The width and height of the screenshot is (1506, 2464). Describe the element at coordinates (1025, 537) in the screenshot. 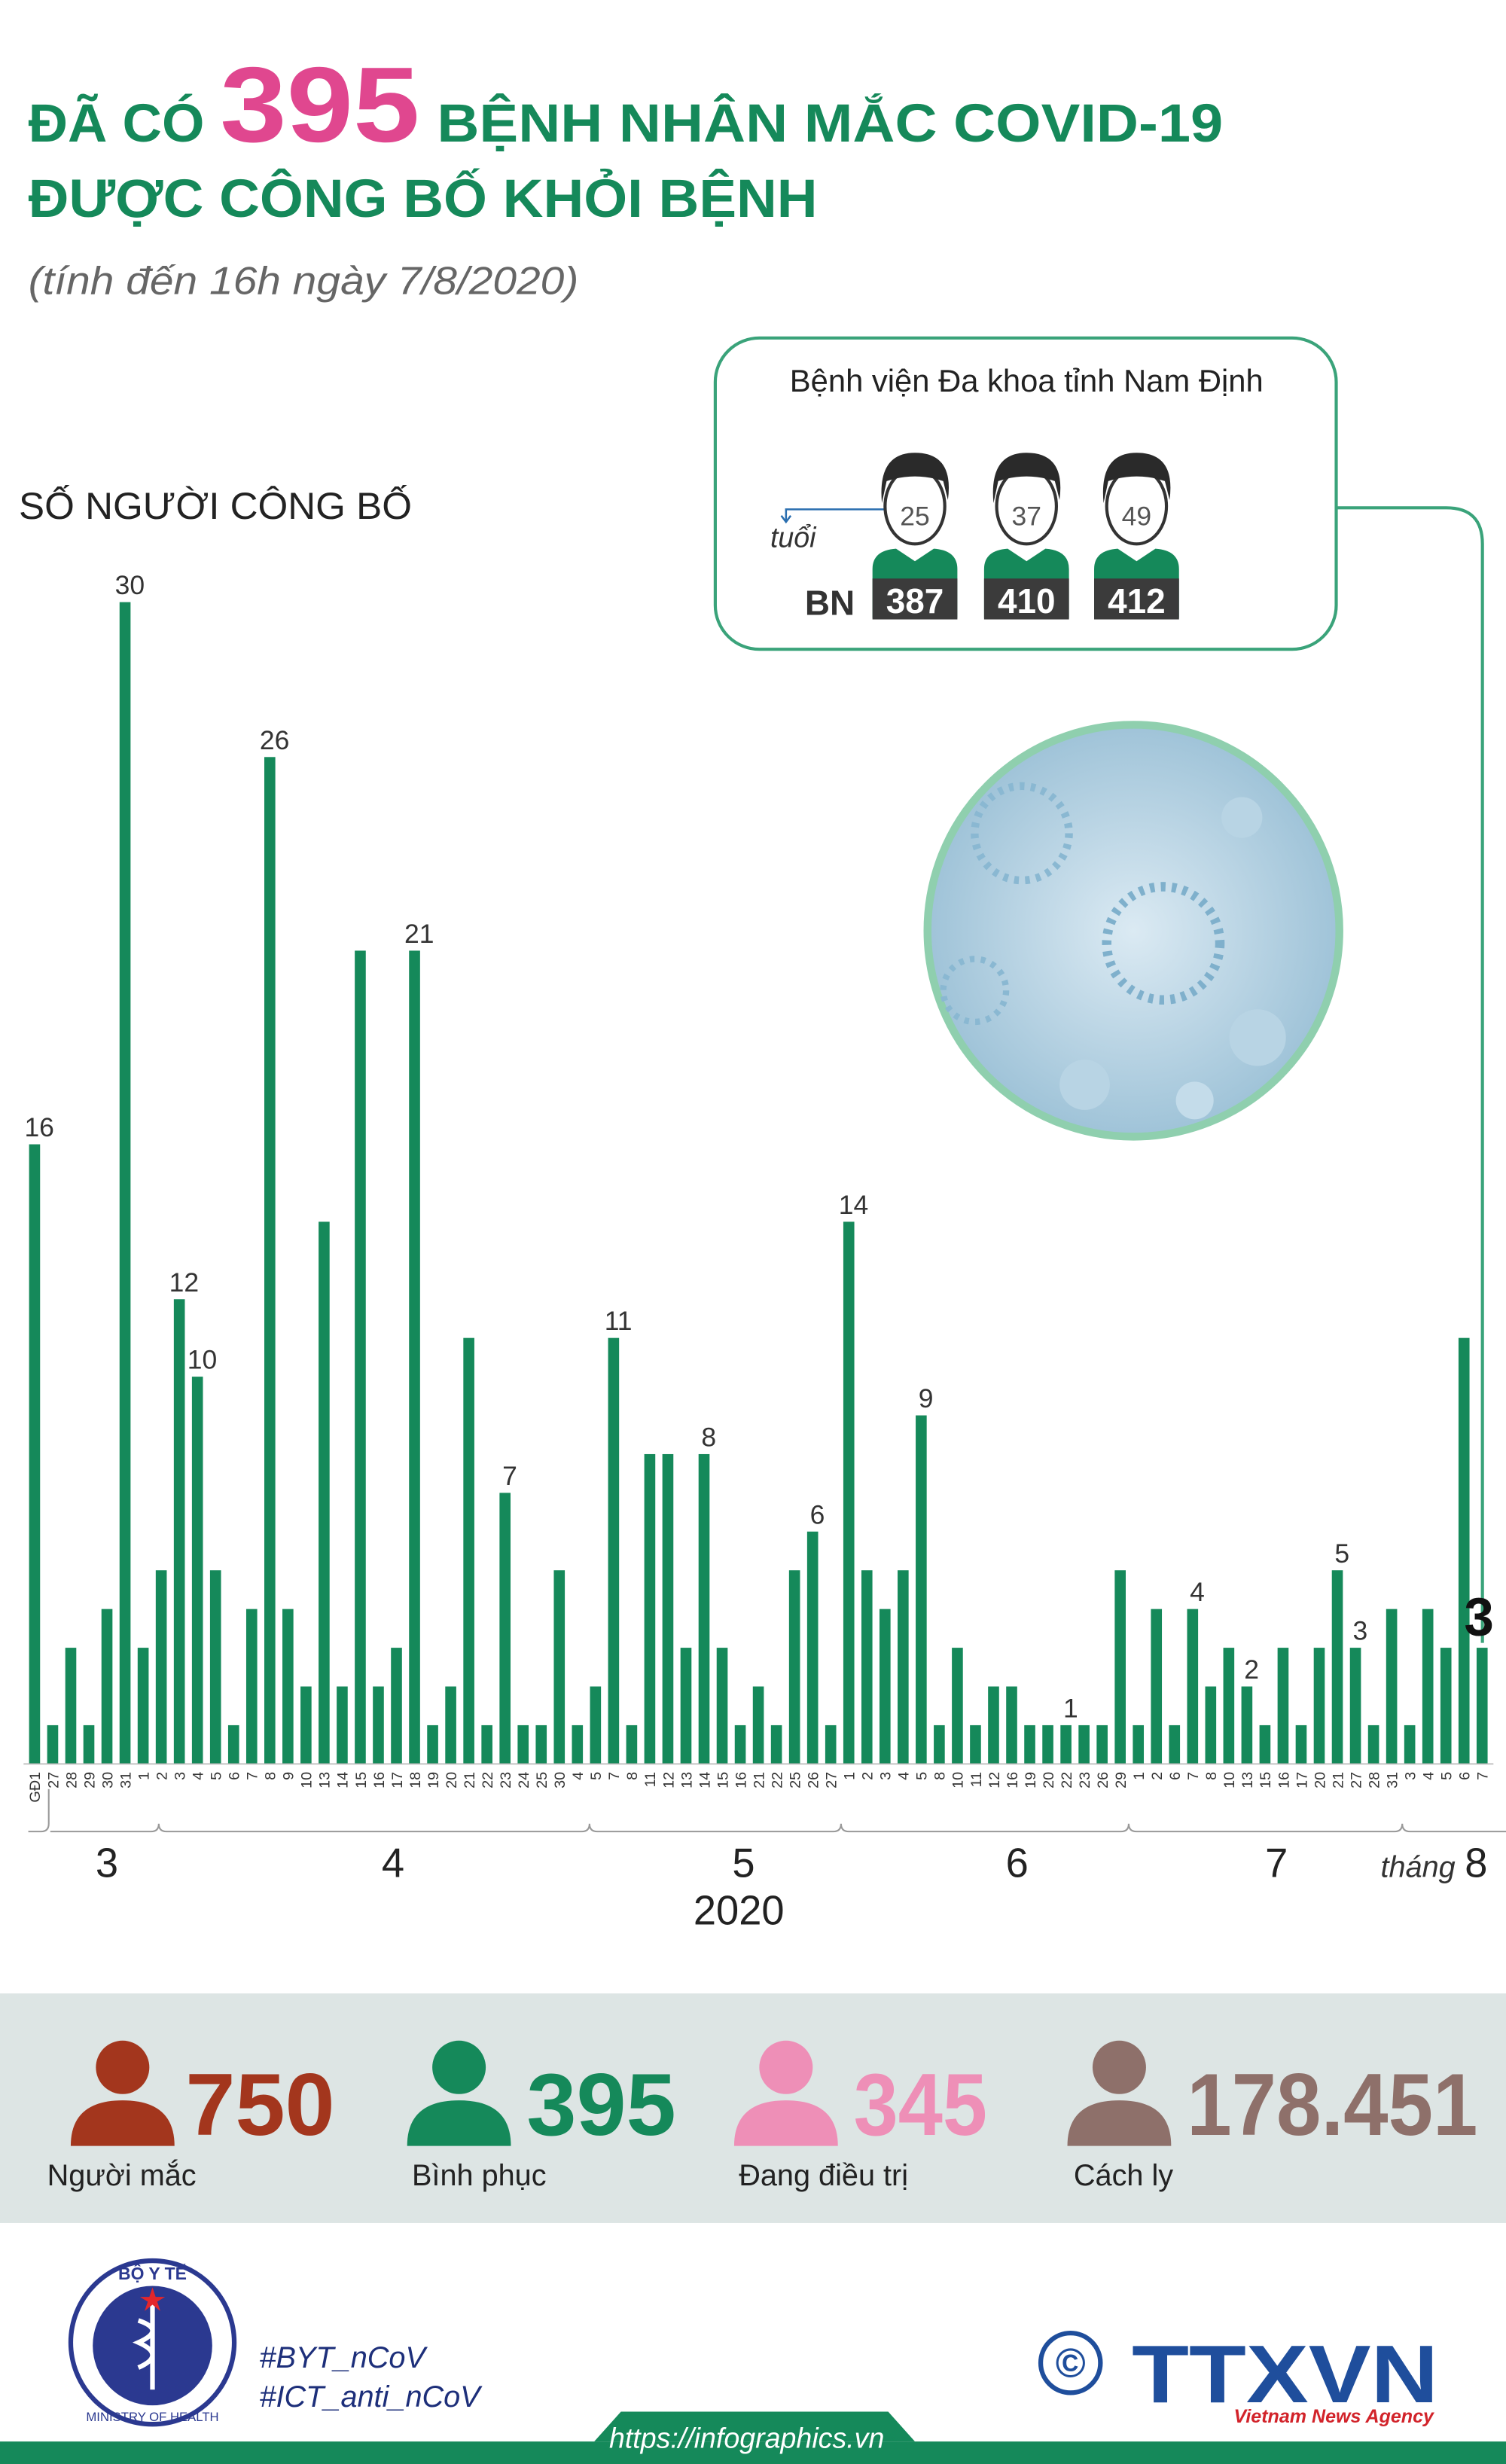

I see `patients: 25 387 37 410 49 412` at that location.